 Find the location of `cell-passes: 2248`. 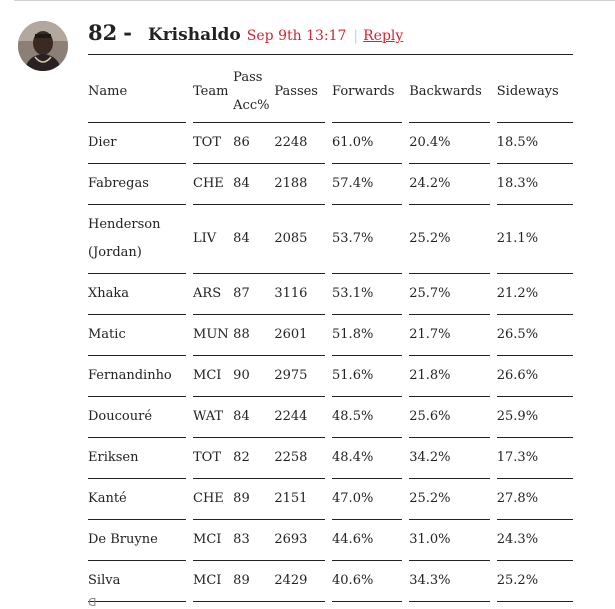

cell-passes: 2248 is located at coordinates (299, 143).